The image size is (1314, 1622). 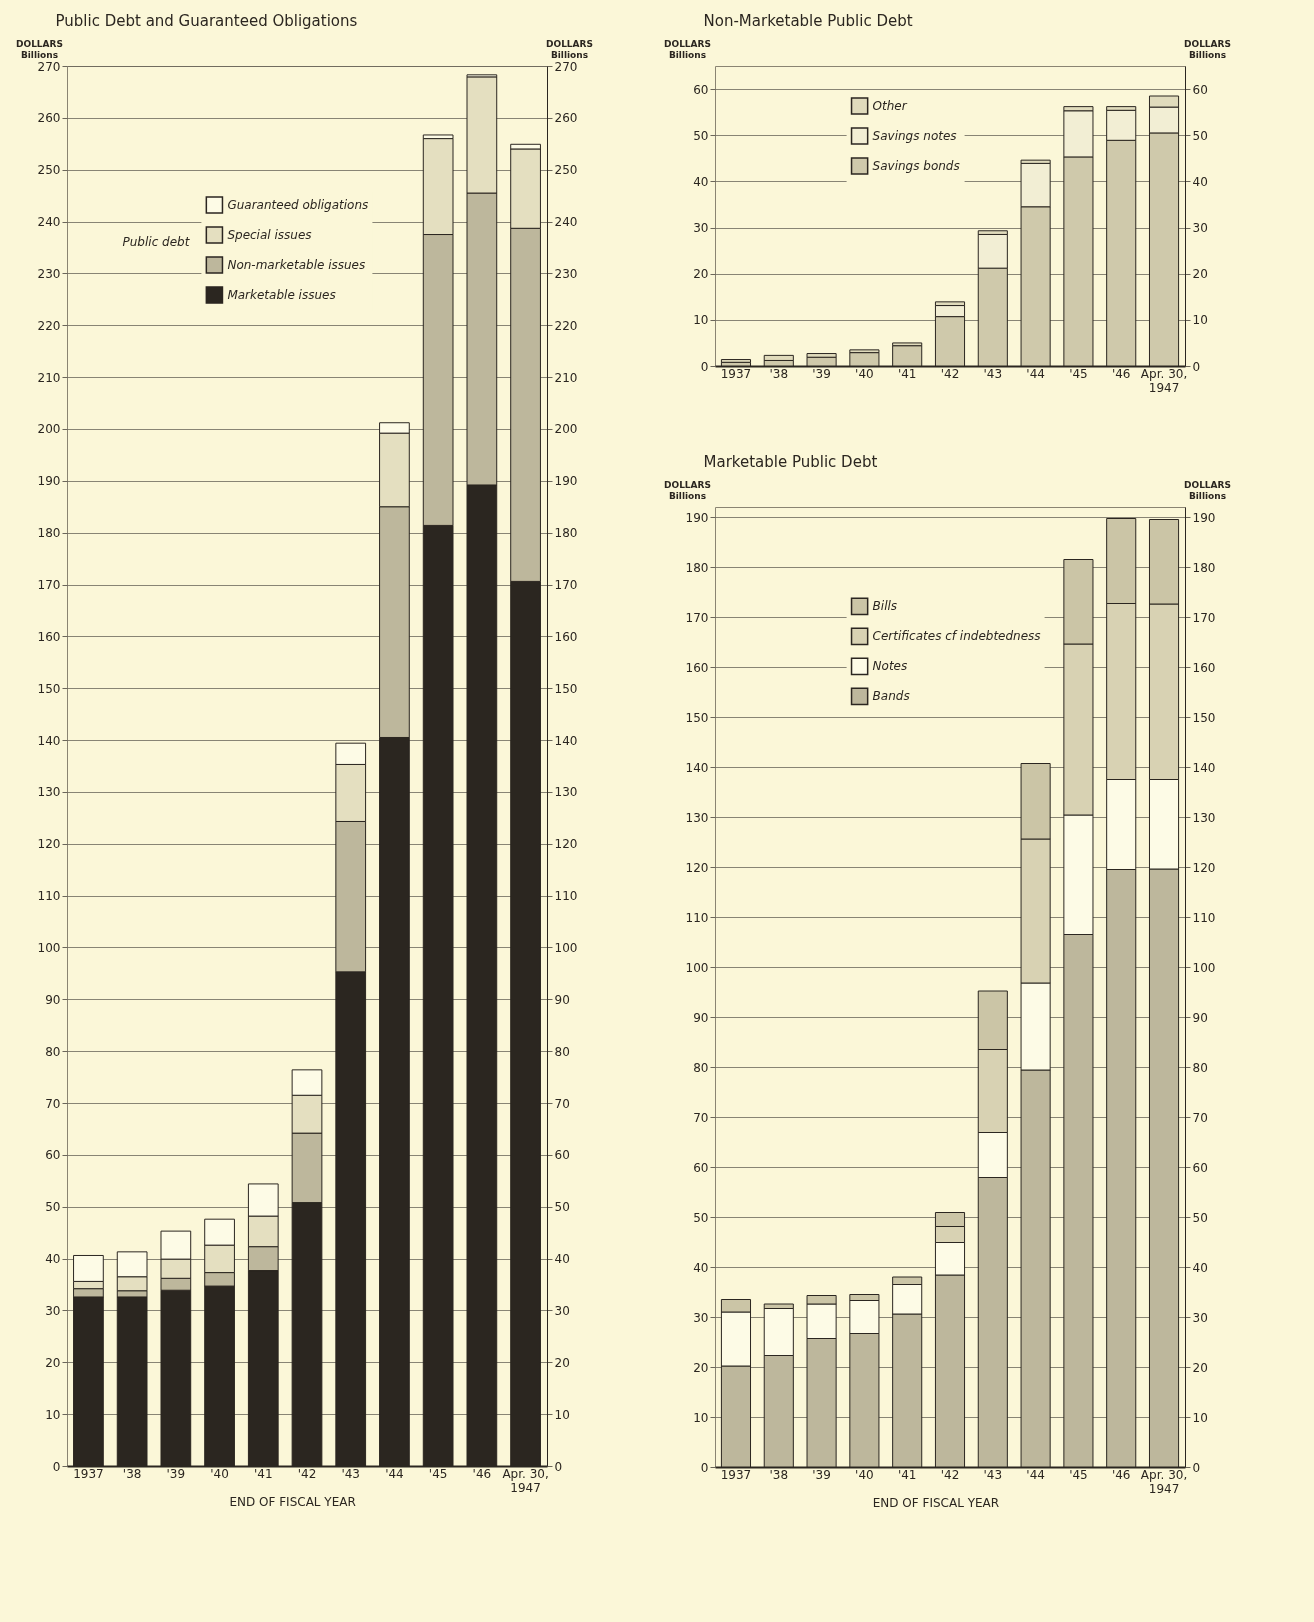 What do you see at coordinates (53, 999) in the screenshot?
I see `y-tick-label: 90` at bounding box center [53, 999].